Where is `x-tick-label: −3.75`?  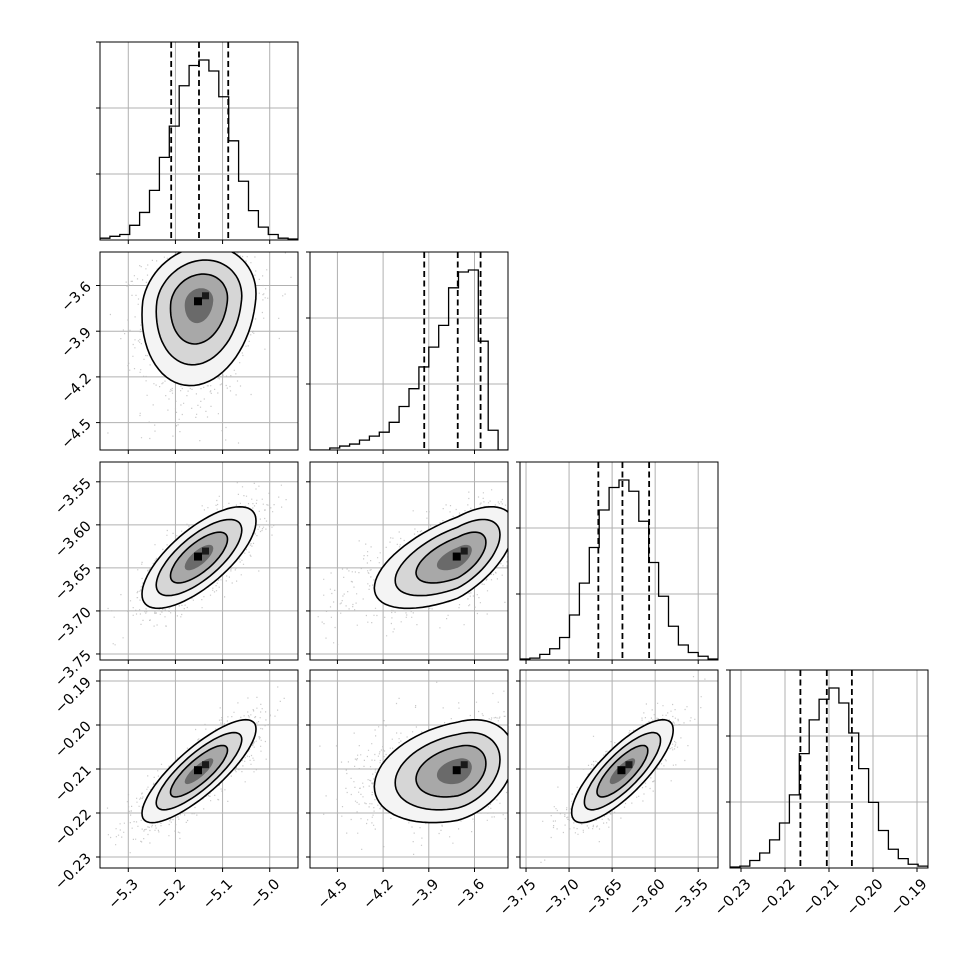
x-tick-label: −3.75 is located at coordinates (518, 897).